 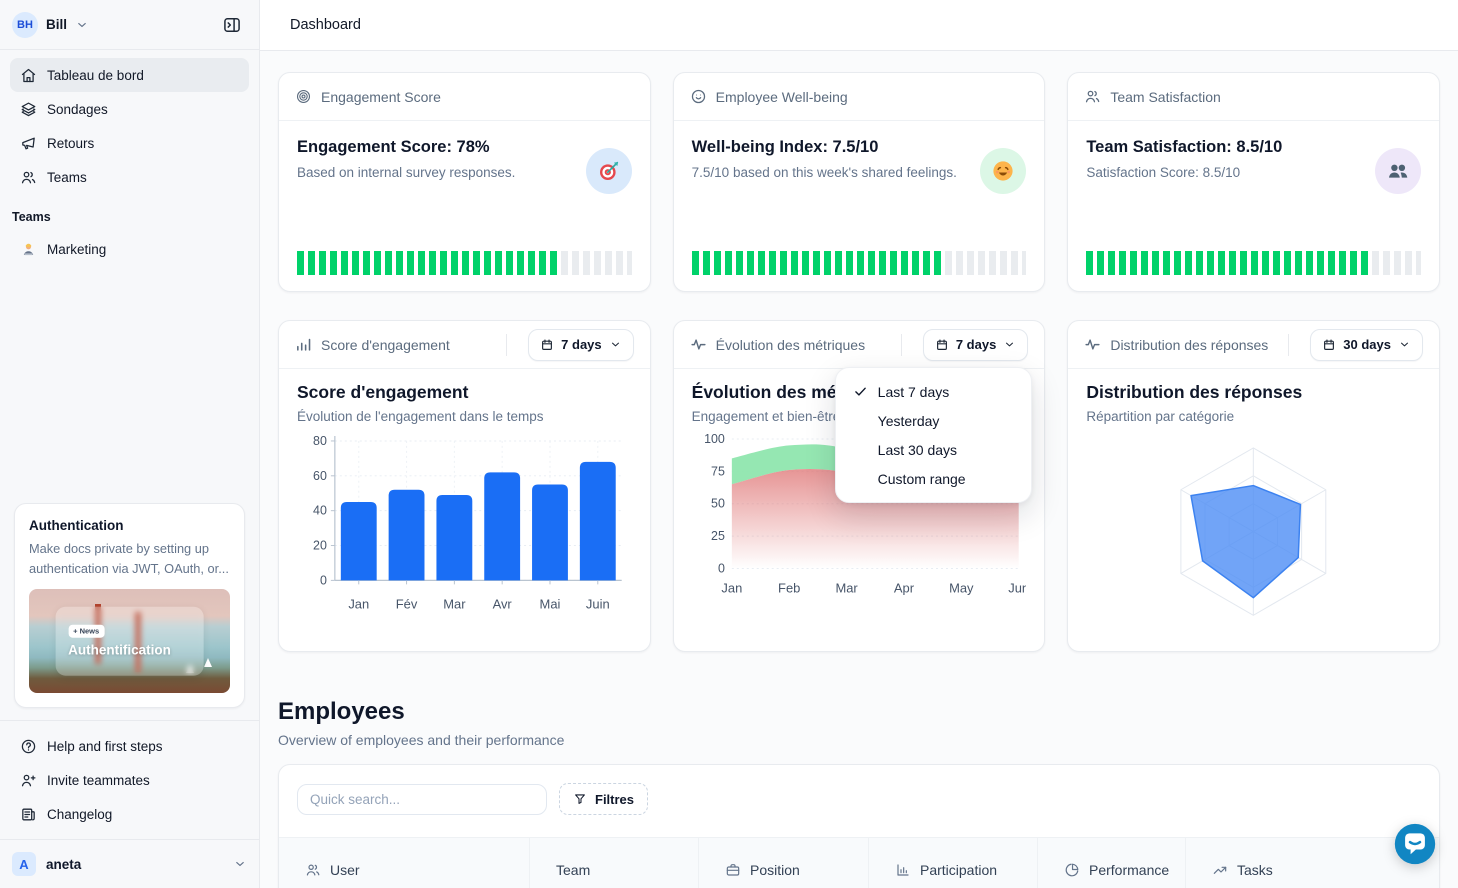 I want to click on date-range-button: 30 days, so click(x=1366, y=344).